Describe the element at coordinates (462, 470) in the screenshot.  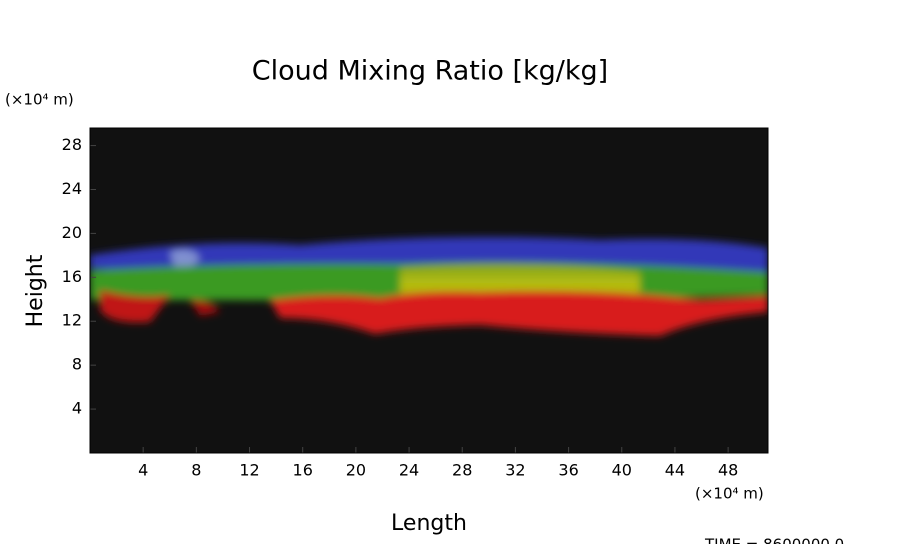
I see `x-tick-label: 28` at that location.